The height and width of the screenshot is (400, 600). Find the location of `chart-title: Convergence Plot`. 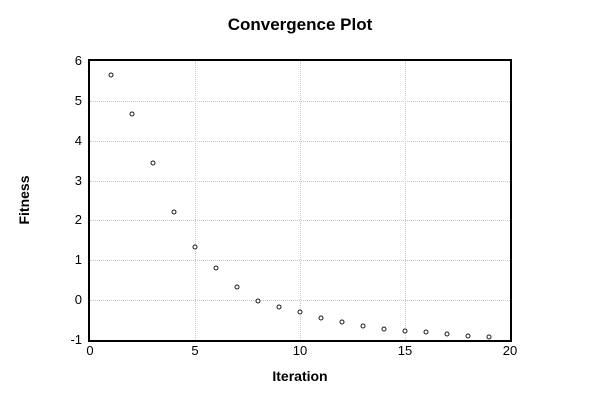

chart-title: Convergence Plot is located at coordinates (300, 24).